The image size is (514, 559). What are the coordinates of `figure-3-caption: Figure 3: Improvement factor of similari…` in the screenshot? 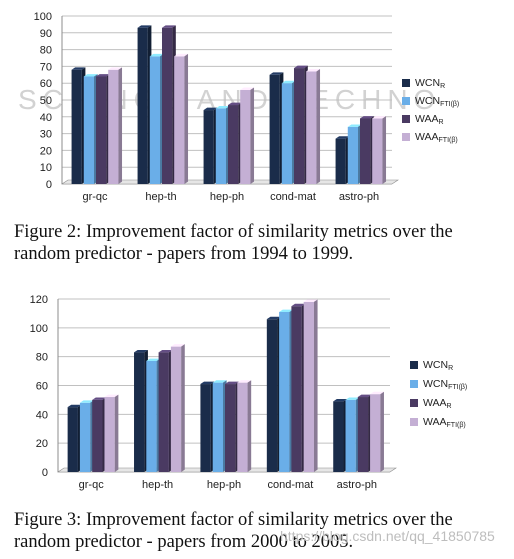 It's located at (233, 531).